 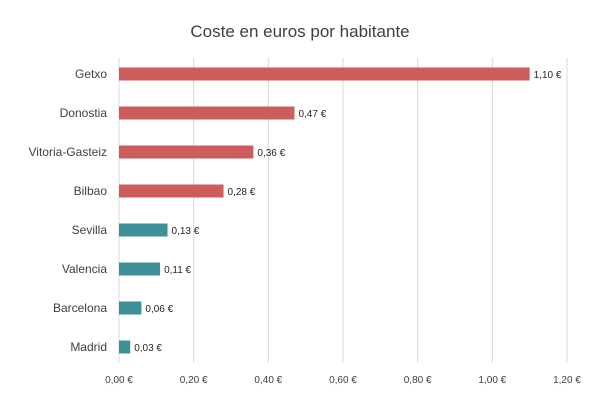 What do you see at coordinates (90, 230) in the screenshot?
I see `category-label: Sevilla` at bounding box center [90, 230].